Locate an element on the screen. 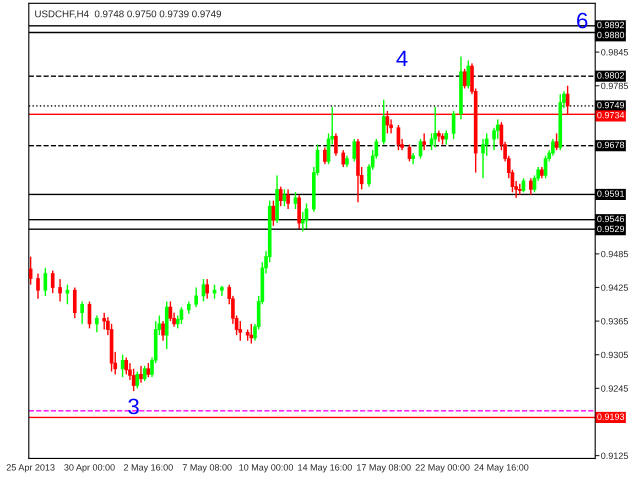 The height and width of the screenshot is (480, 640). y-tick-label: 0.9845 is located at coordinates (614, 52).